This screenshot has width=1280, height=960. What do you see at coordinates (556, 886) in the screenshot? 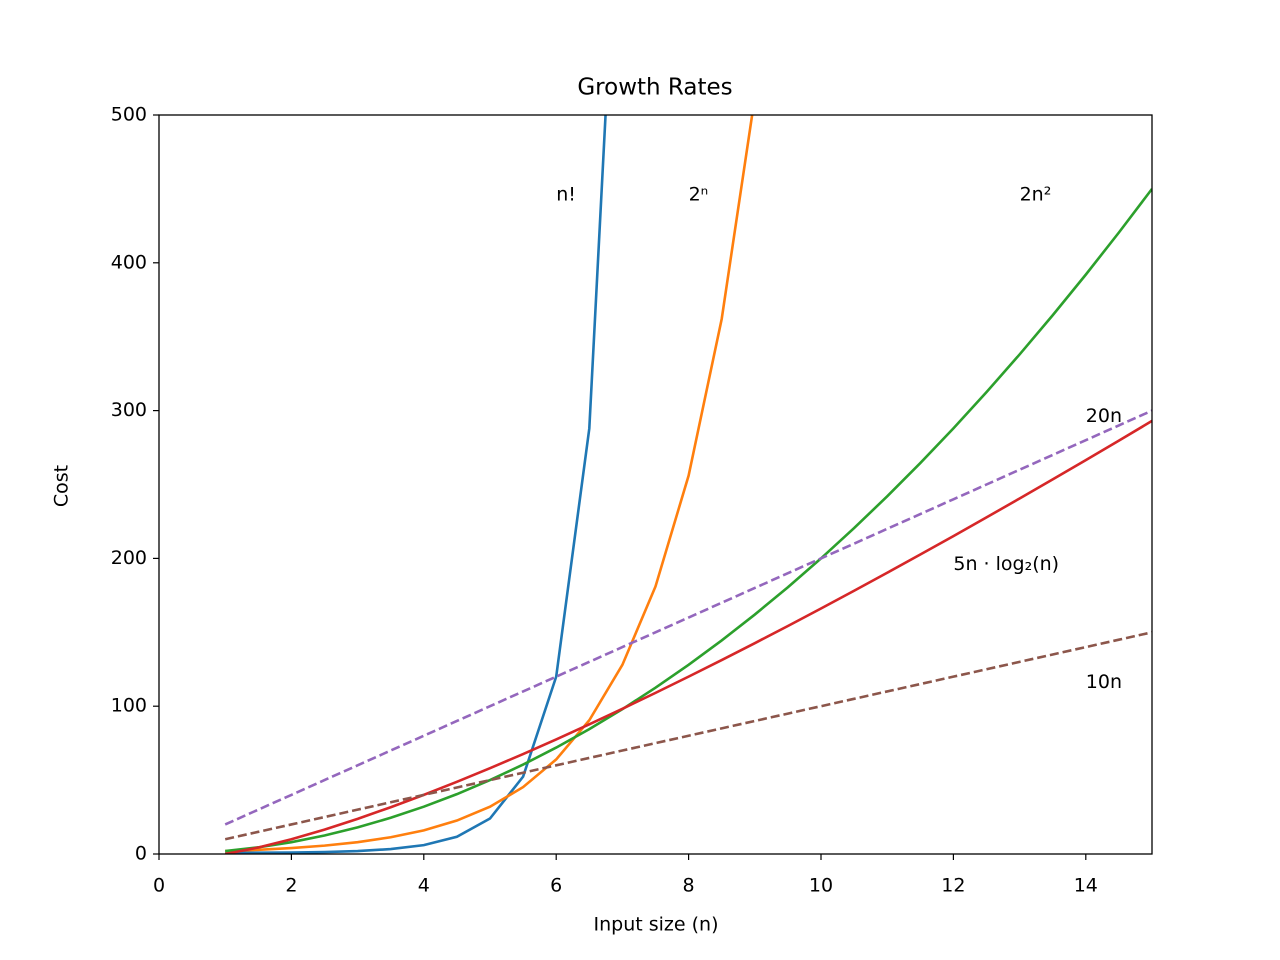
I see `x-tick-label: 6` at bounding box center [556, 886].